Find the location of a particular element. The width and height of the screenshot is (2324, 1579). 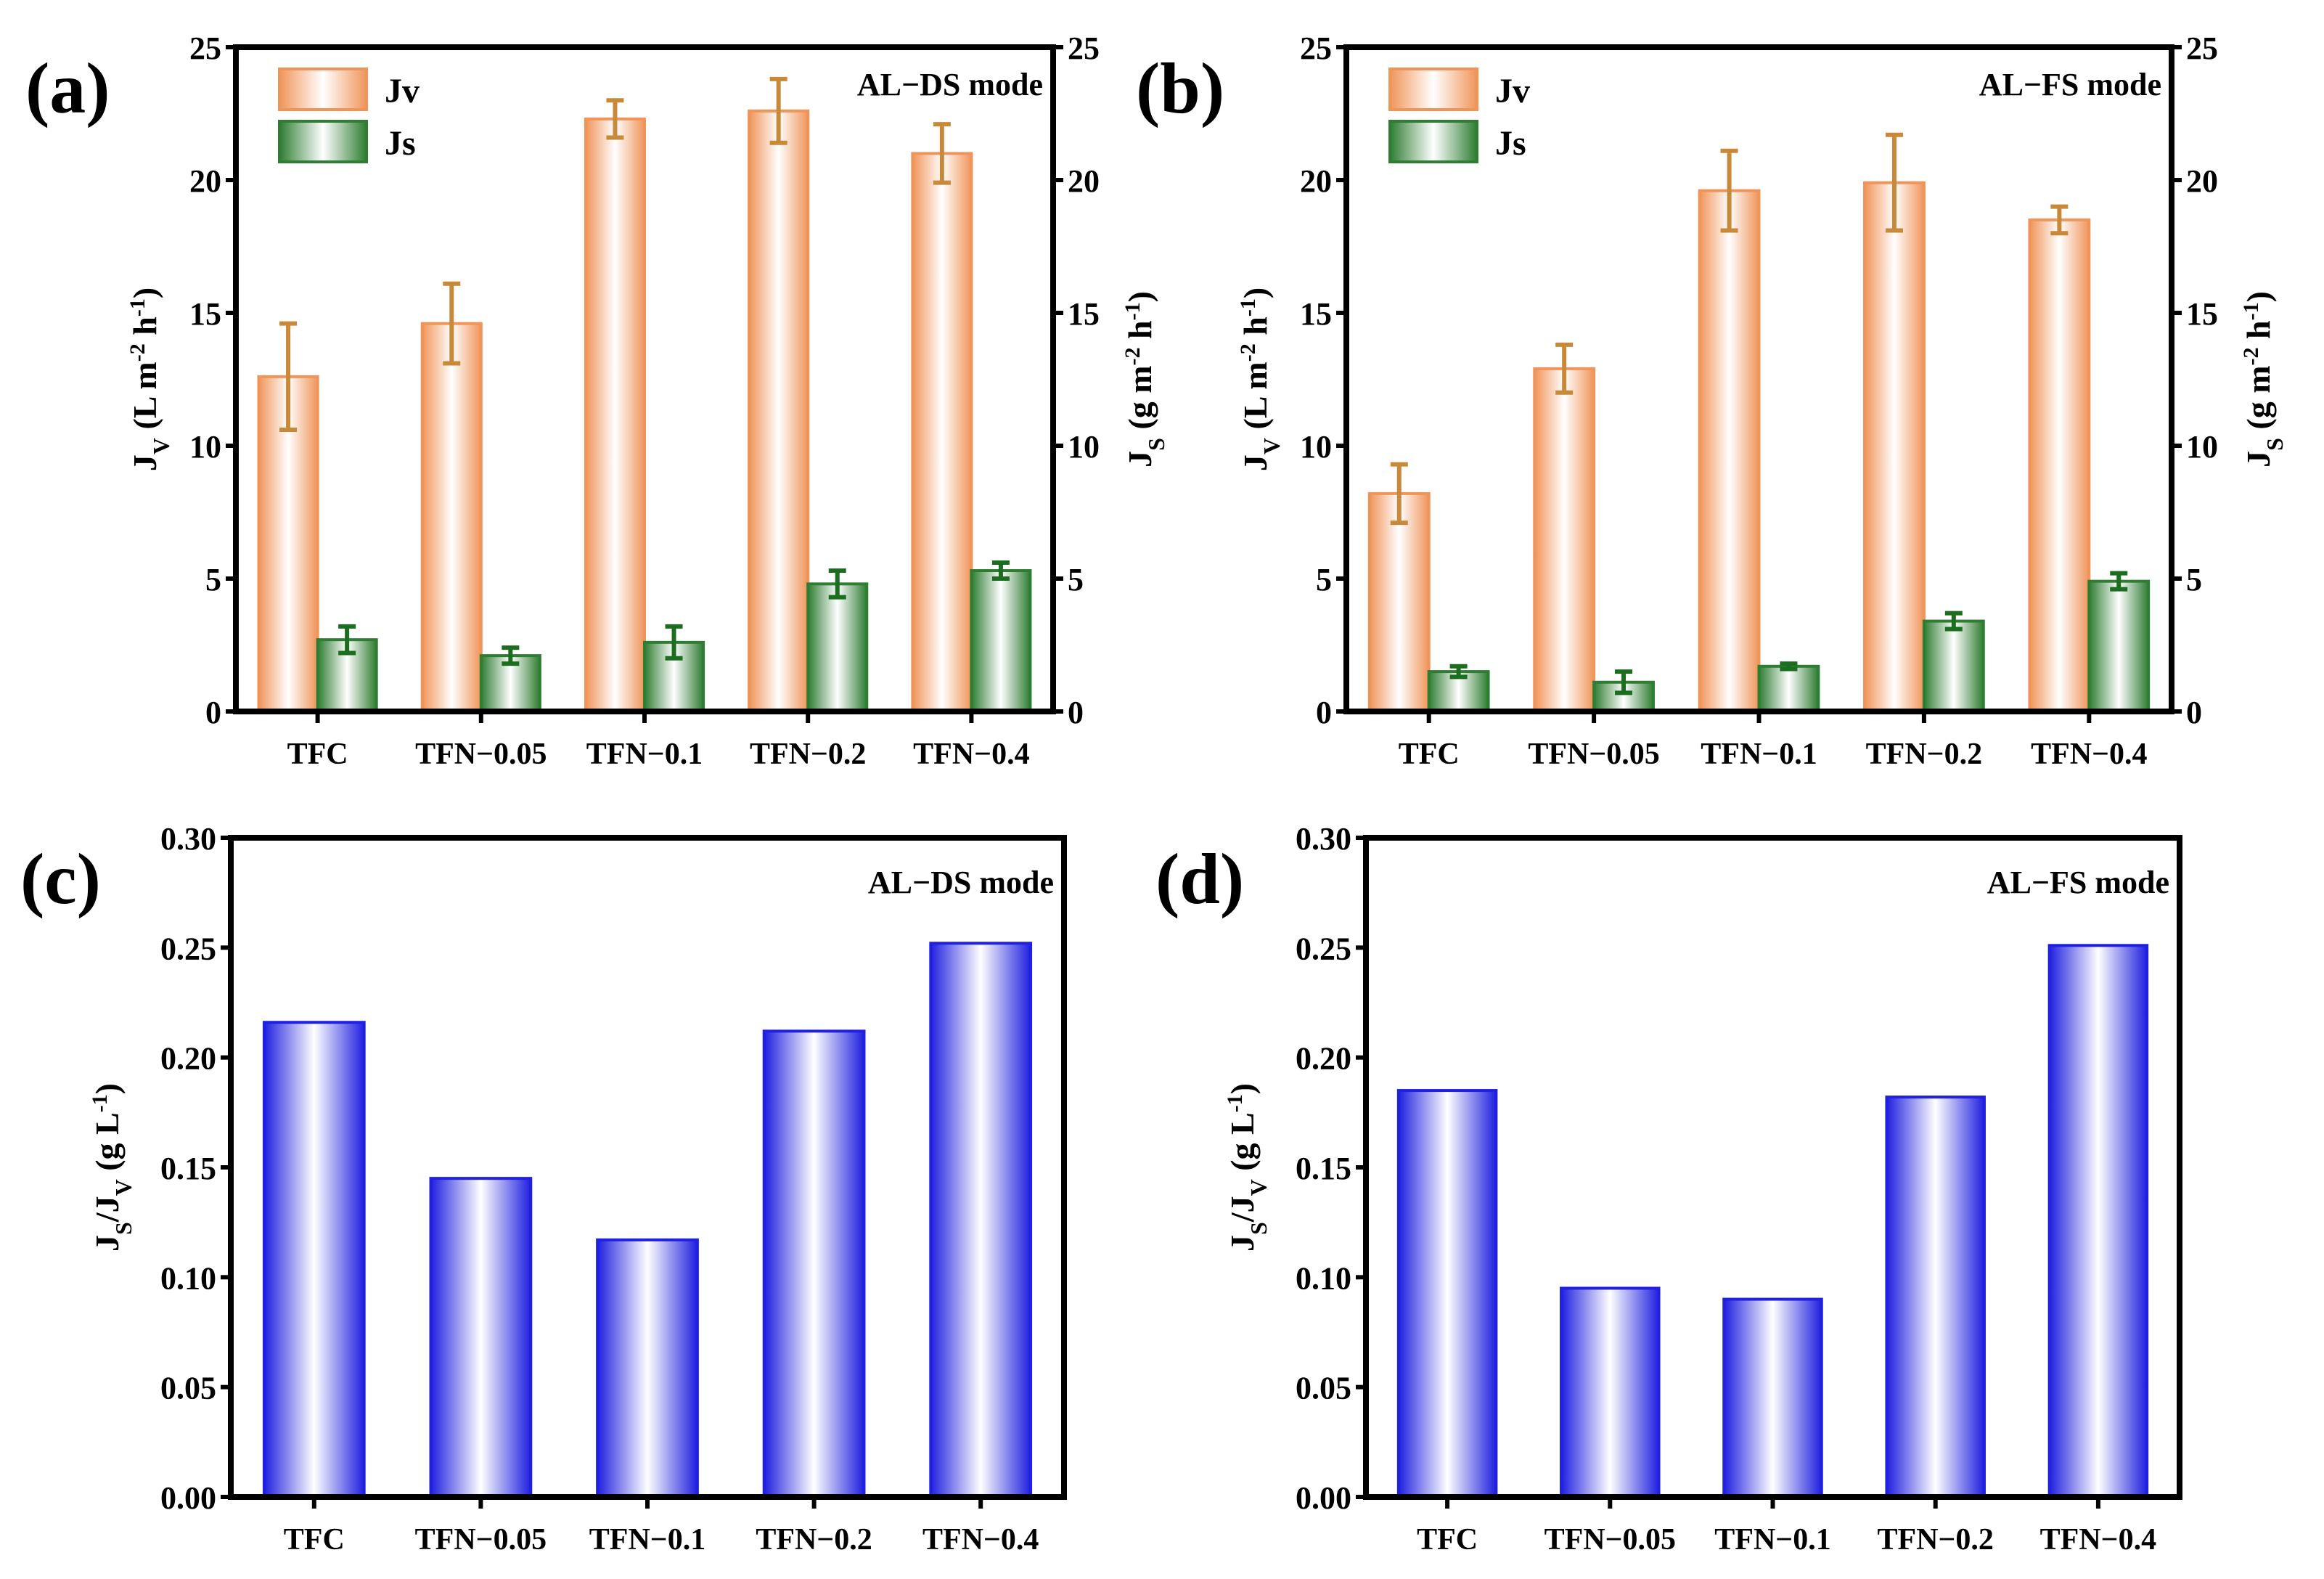

legend-label-jv: Jv is located at coordinates (1512, 91).